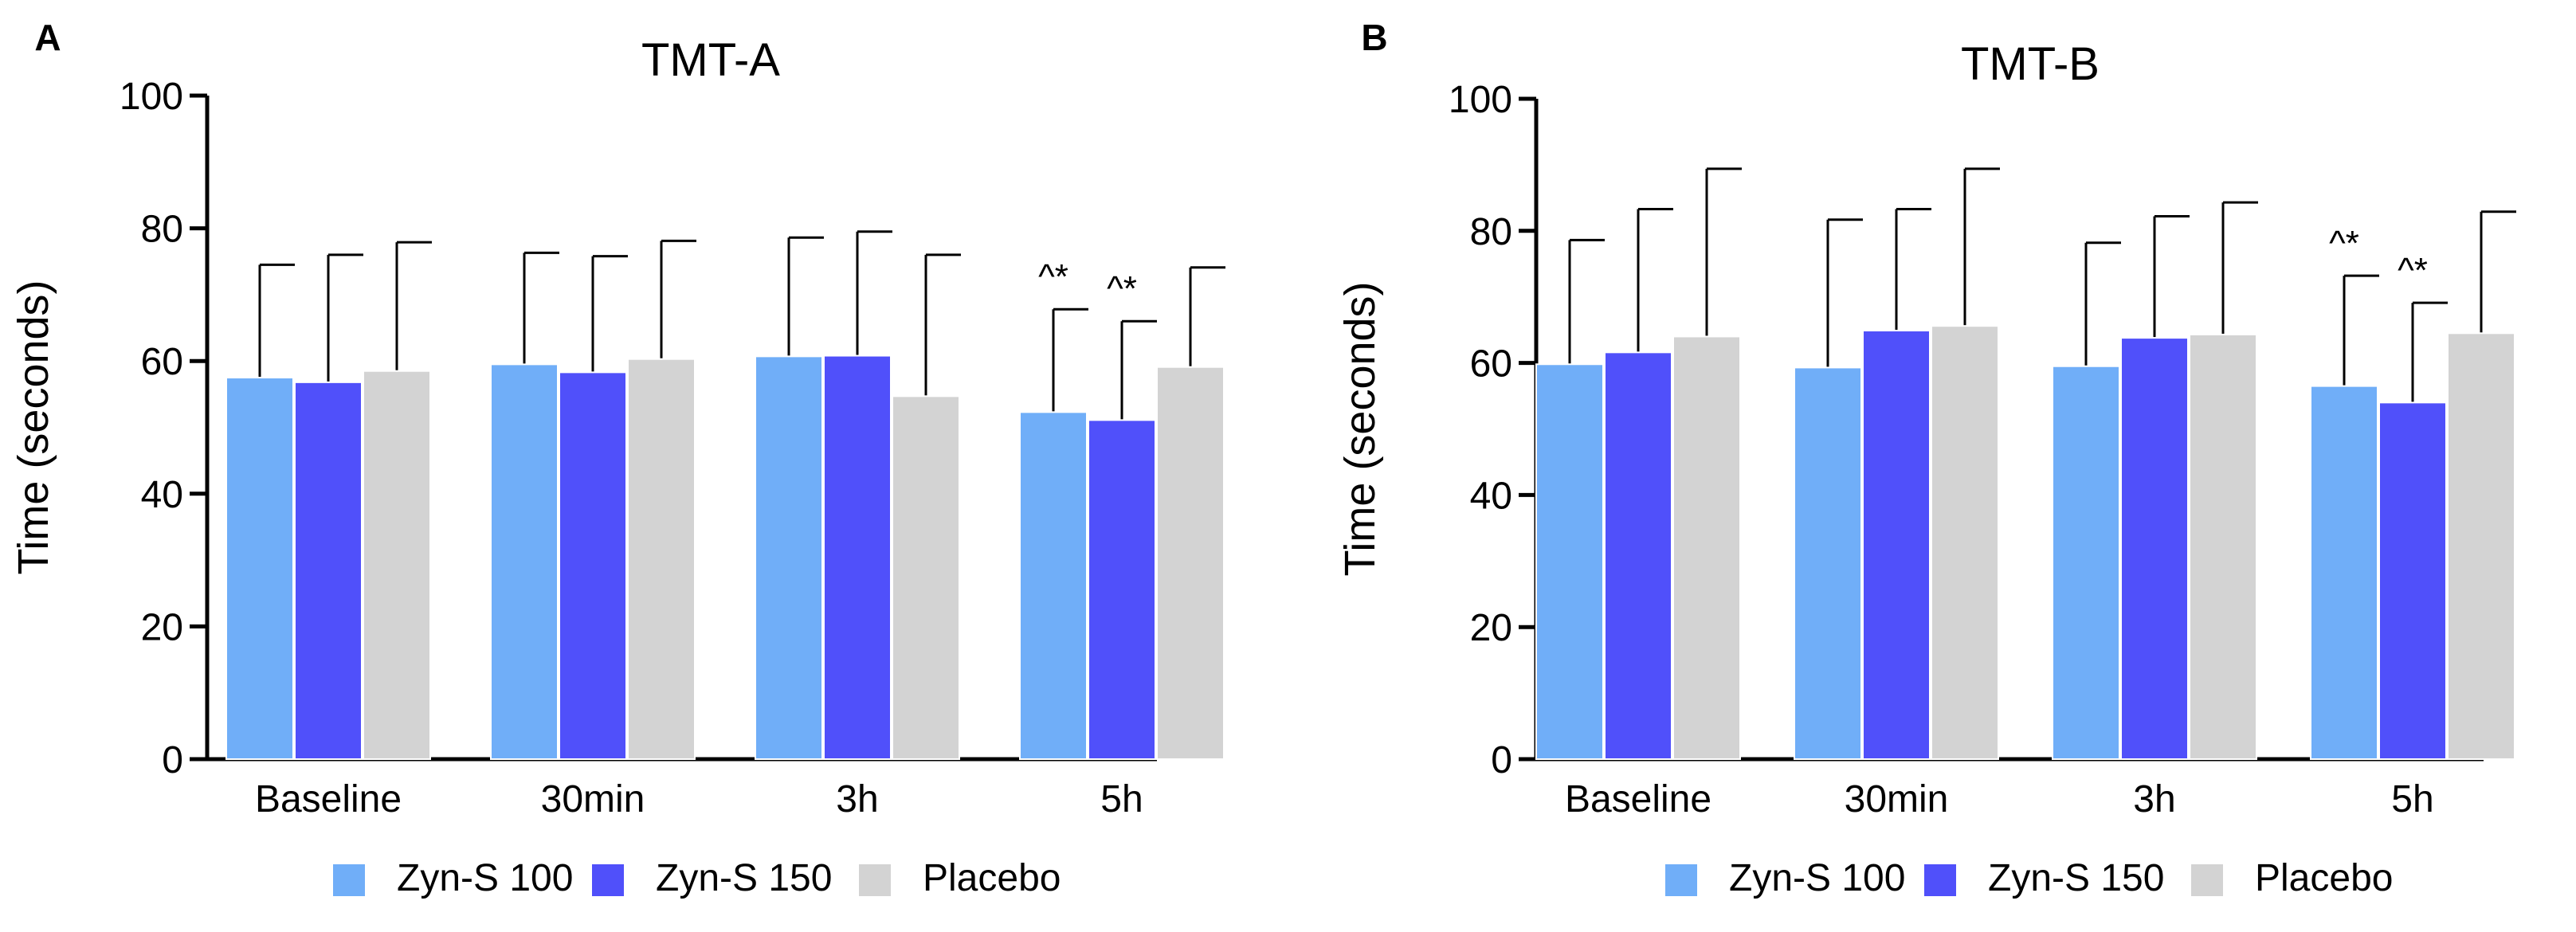  I want to click on panel-label: B, so click(1374, 37).